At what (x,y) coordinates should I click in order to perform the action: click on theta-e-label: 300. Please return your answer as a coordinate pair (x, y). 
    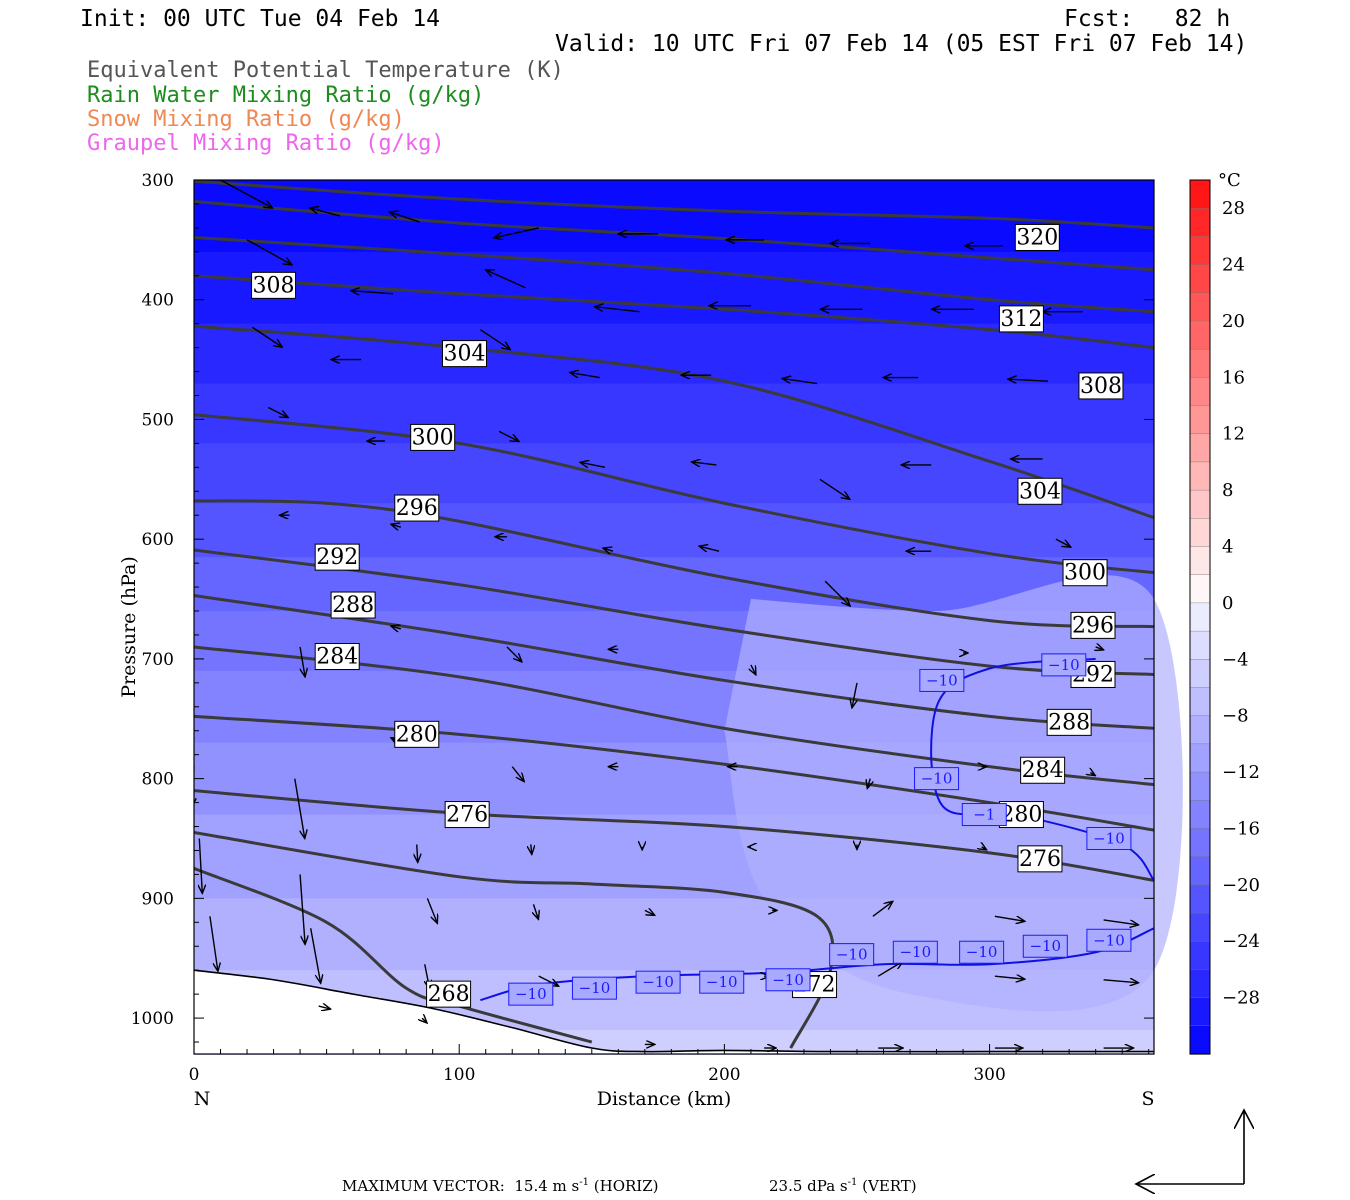
    Looking at the image, I should click on (1085, 573).